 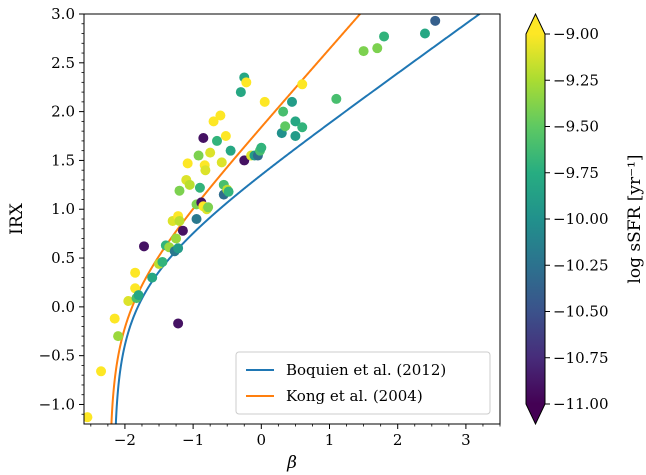 I want to click on legend-label-boquien: Boquien et al. (2012), so click(x=366, y=370).